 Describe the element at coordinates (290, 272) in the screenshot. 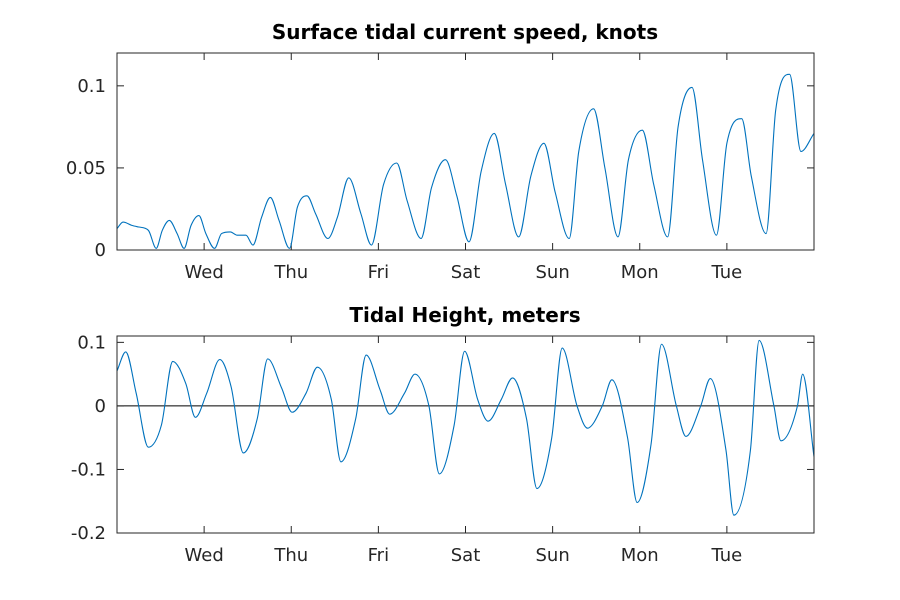

I see `current-speed-x-tick-label: Thu` at that location.